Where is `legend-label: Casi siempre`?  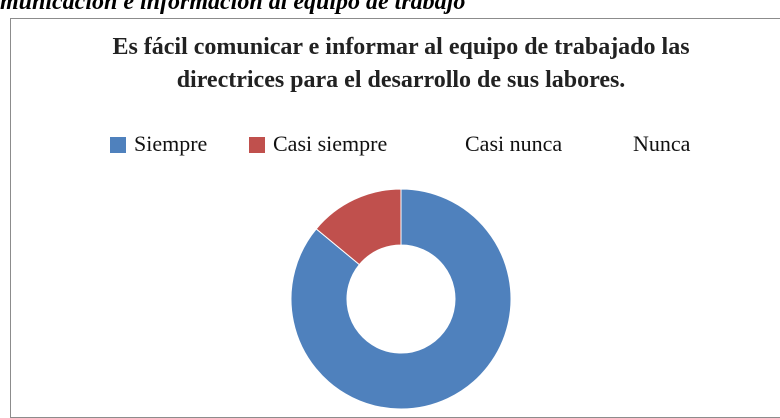 legend-label: Casi siempre is located at coordinates (330, 143).